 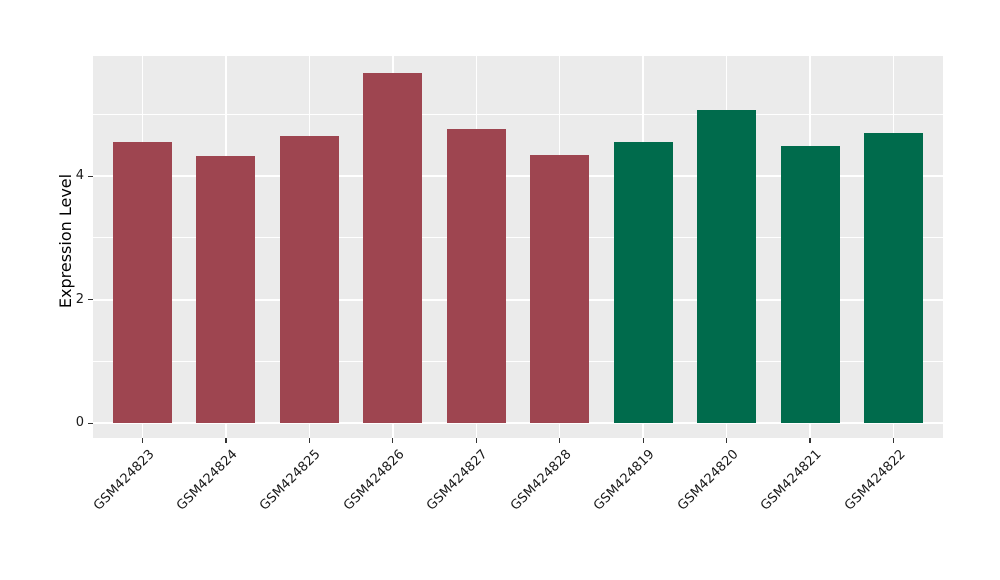 What do you see at coordinates (374, 480) in the screenshot?
I see `x-tick-label-GSM424826: GSM424826` at bounding box center [374, 480].